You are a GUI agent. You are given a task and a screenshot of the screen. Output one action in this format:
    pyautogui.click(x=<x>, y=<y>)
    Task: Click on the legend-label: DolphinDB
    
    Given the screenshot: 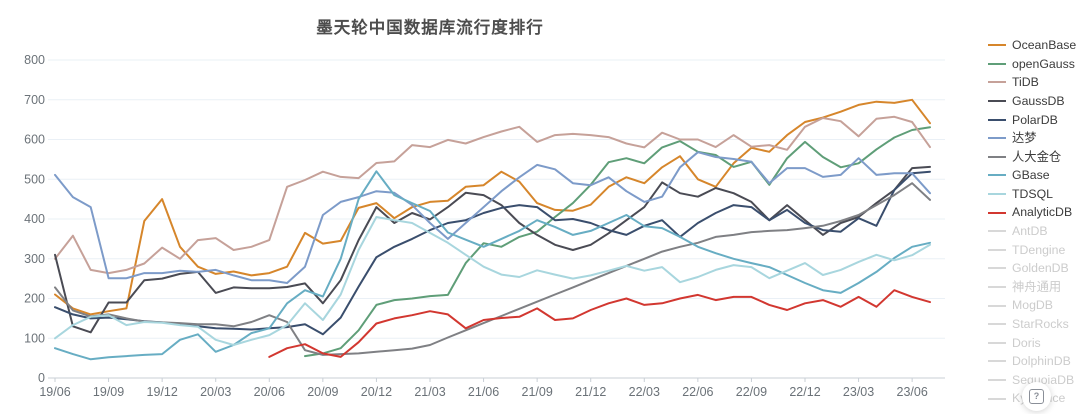 What is the action you would take?
    pyautogui.click(x=1041, y=361)
    